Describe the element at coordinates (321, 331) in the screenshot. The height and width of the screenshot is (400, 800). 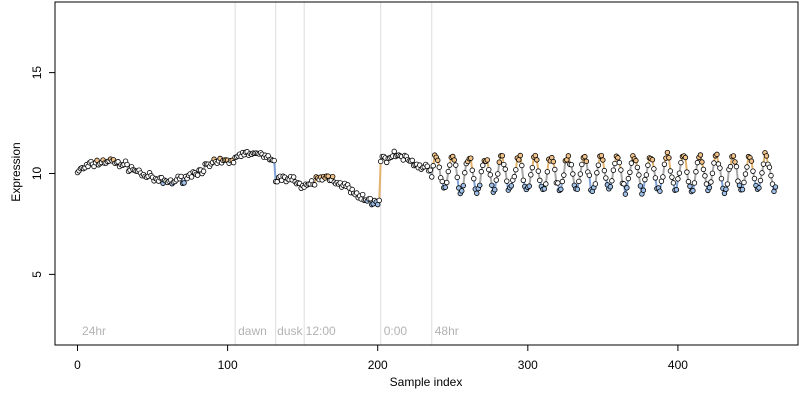
I see `annotation-label: 12:00` at that location.